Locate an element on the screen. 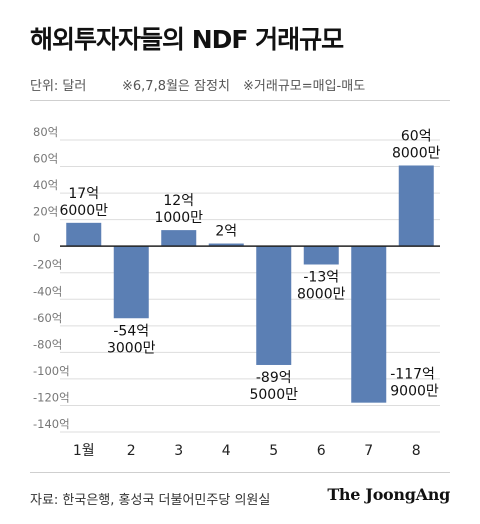 The width and height of the screenshot is (480, 524). data-label: 60억 is located at coordinates (416, 136).